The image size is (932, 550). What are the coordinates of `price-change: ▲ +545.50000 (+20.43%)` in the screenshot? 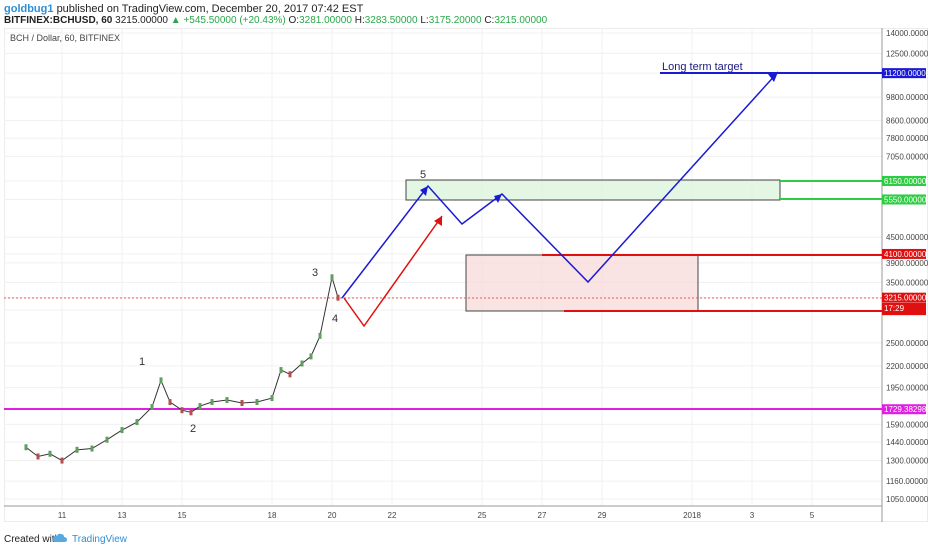 It's located at (228, 20).